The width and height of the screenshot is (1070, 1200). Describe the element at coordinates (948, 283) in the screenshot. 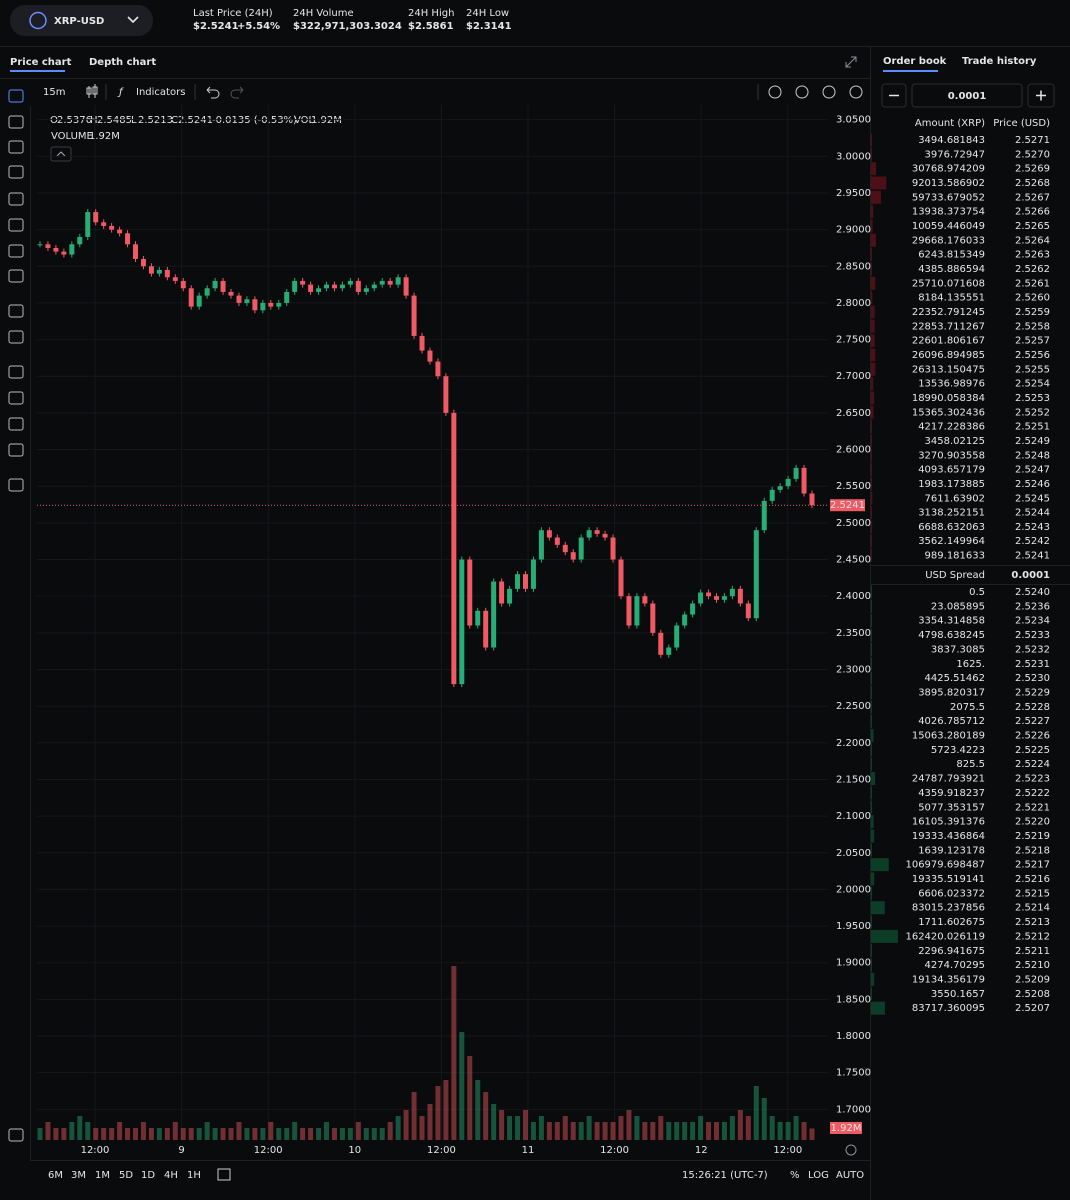

I see `order-amount: 25710.071608` at that location.